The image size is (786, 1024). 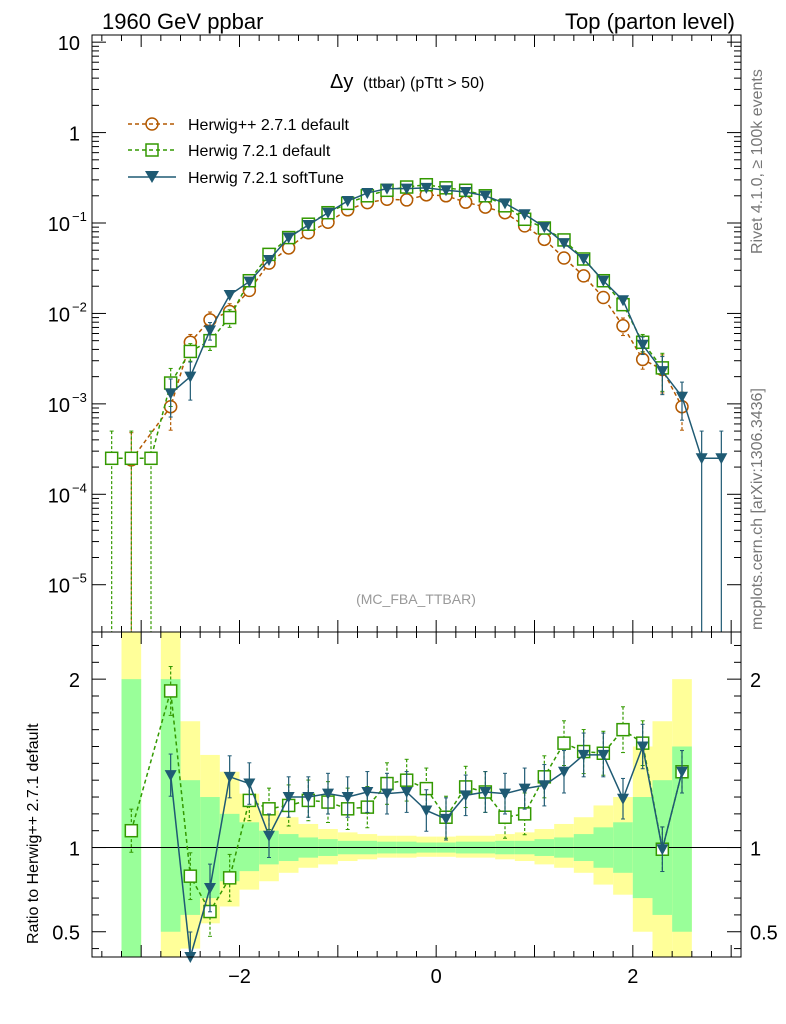 I want to click on legend-label-softtune: Herwig 7.2.1 softTune, so click(x=266, y=178).